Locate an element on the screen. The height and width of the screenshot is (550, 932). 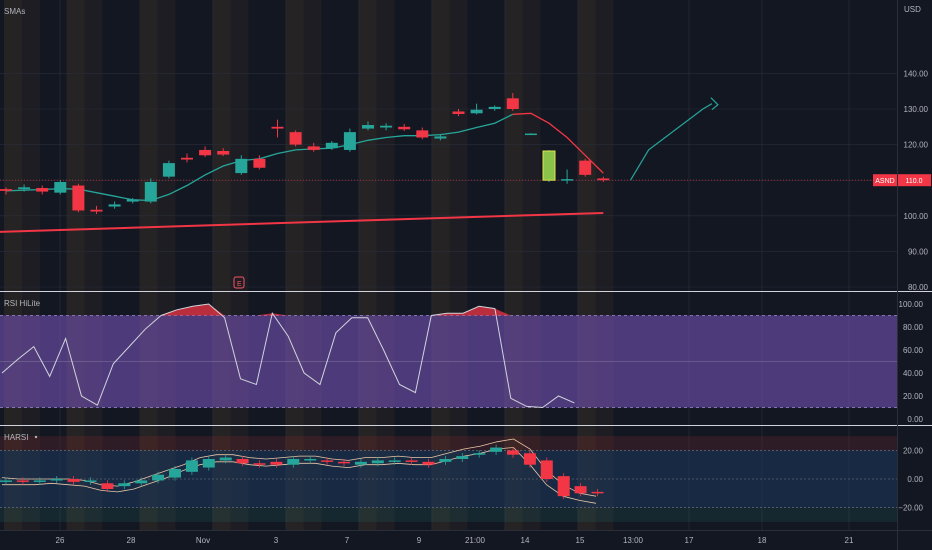
time-axis: 26 28 Nov 3 7 9 21:00 14 15 13:00 17 18 21 is located at coordinates (455, 540).